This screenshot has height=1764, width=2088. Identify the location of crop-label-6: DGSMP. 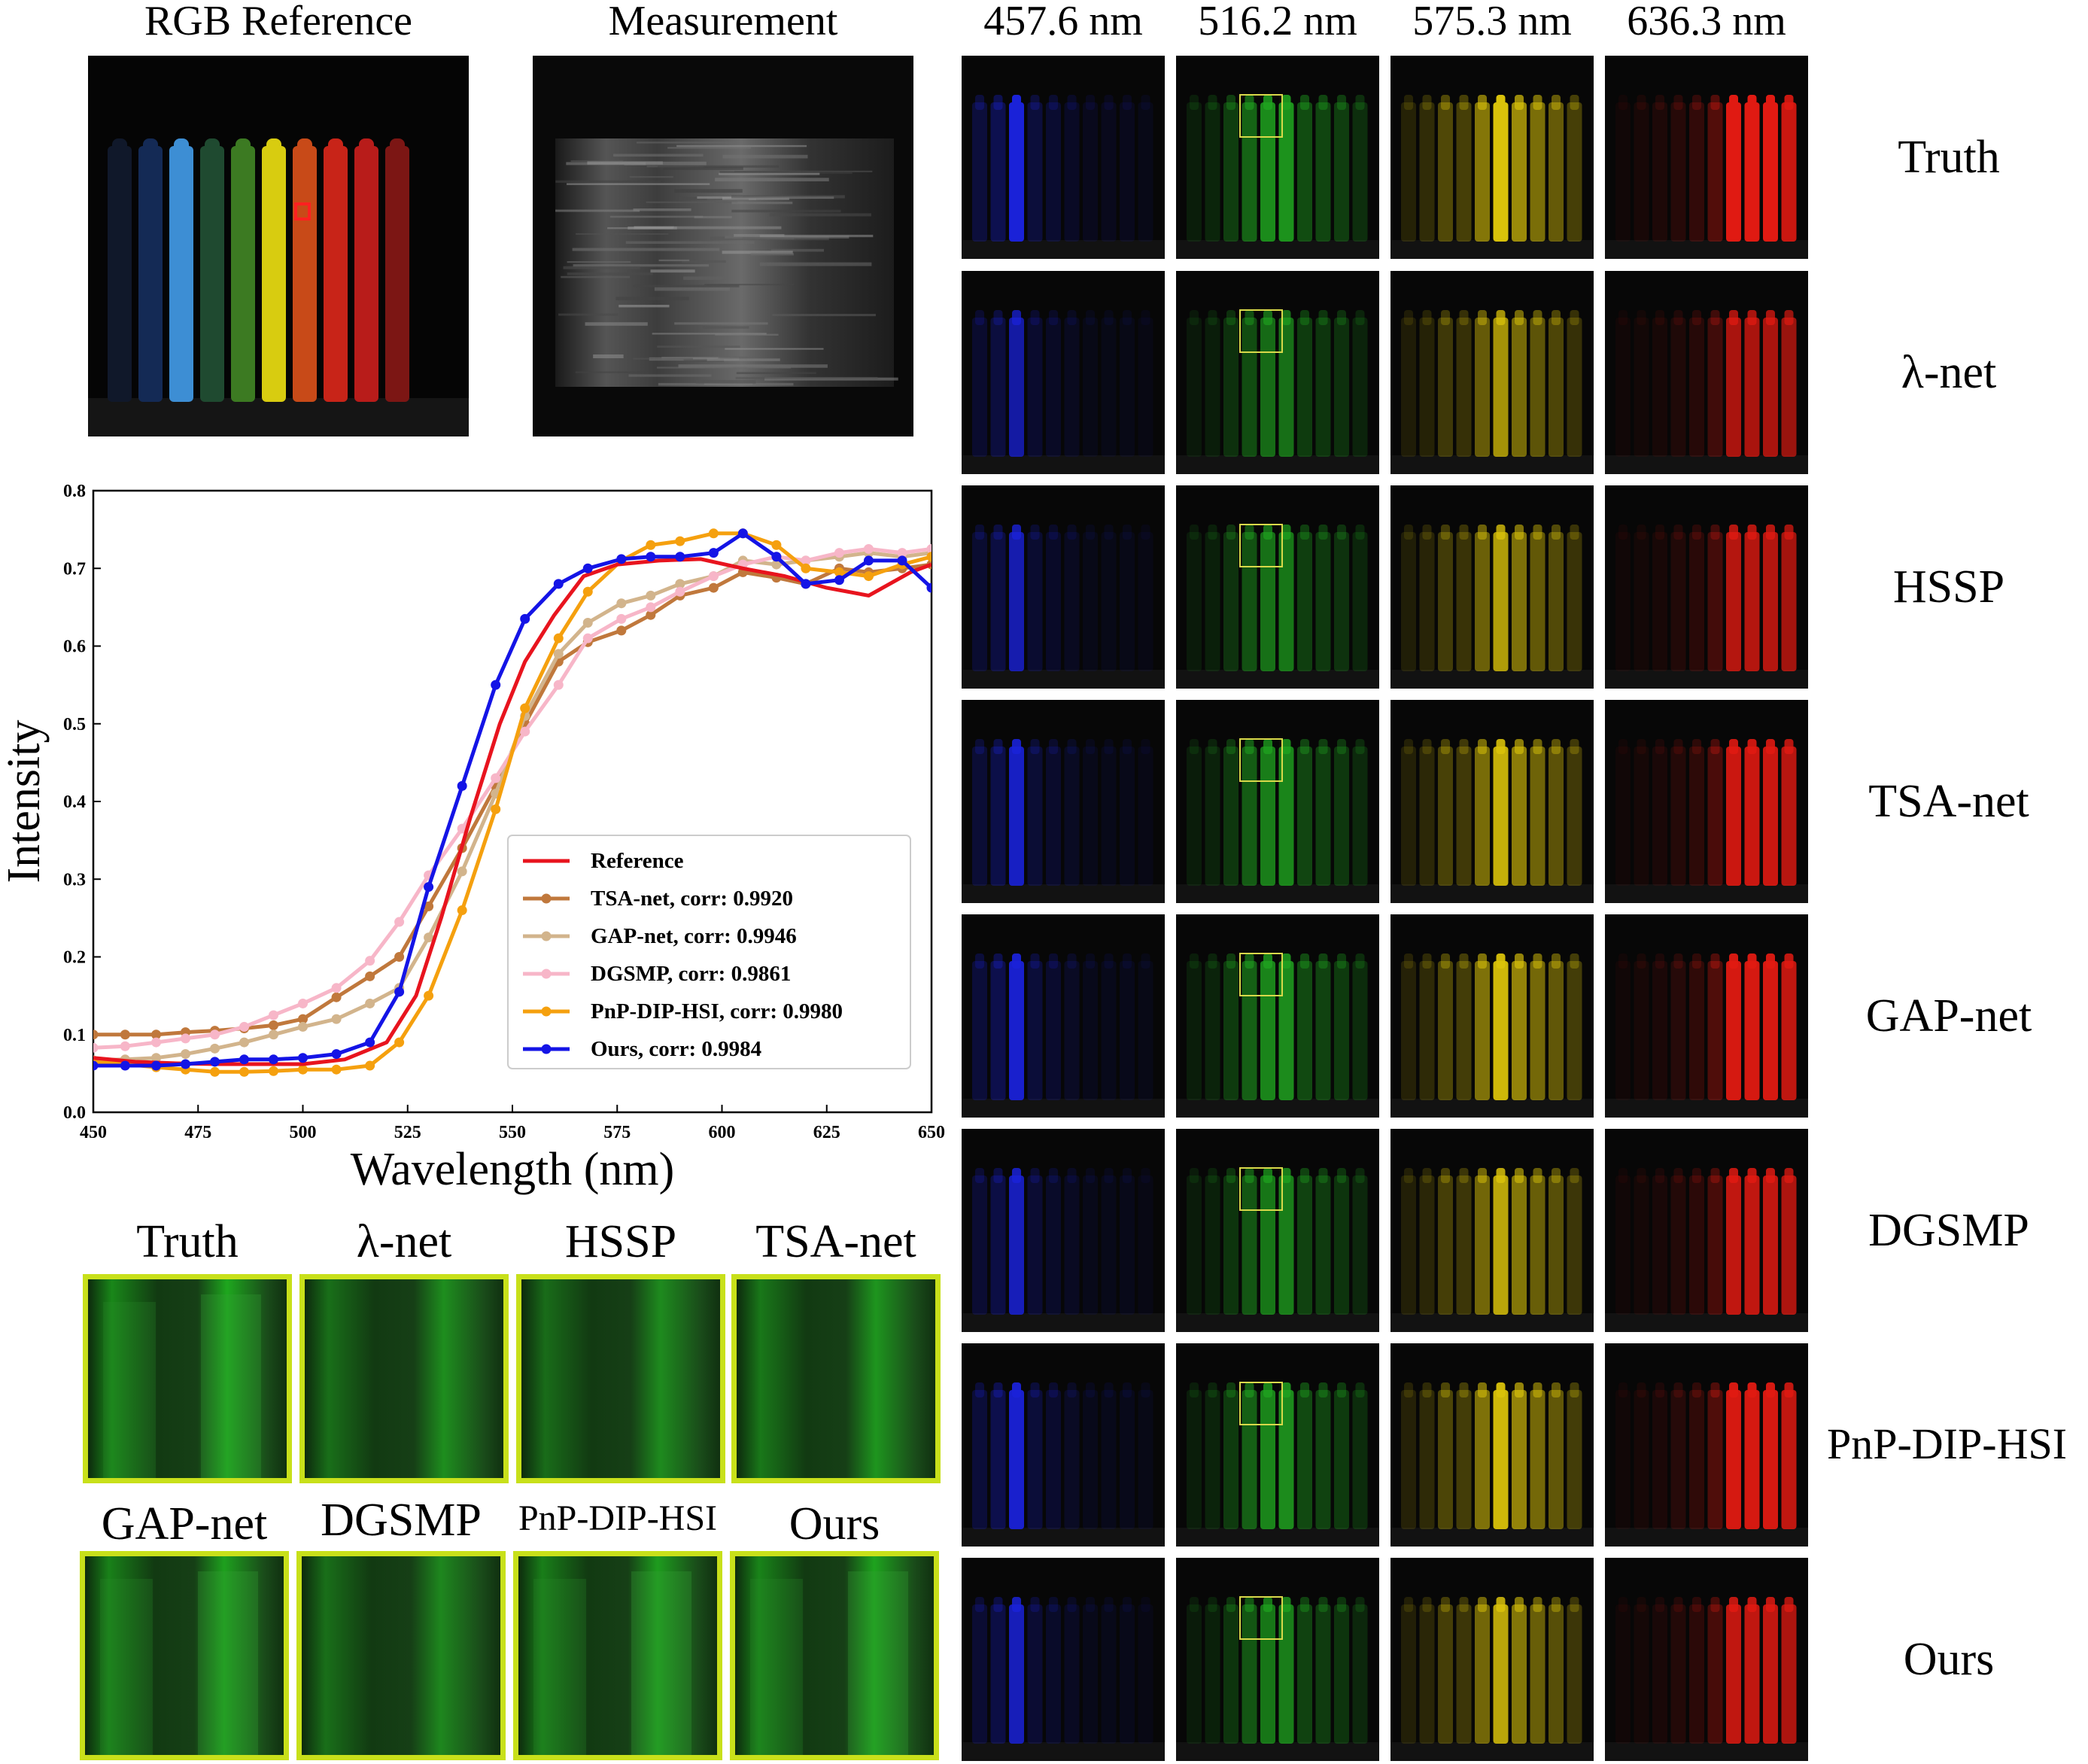
(401, 1520).